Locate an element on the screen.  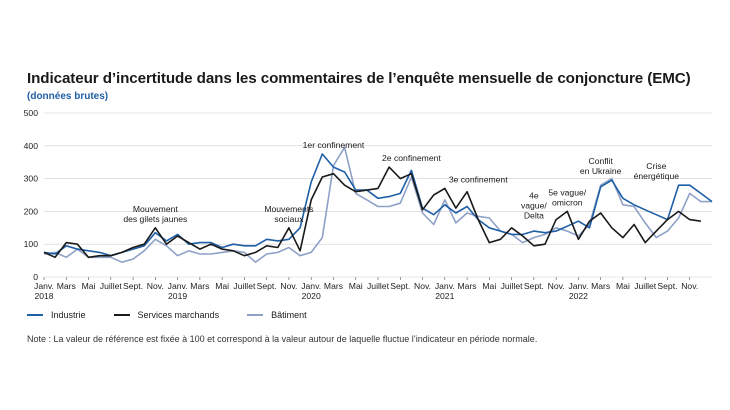
annotation-label: 4e is located at coordinates (534, 196).